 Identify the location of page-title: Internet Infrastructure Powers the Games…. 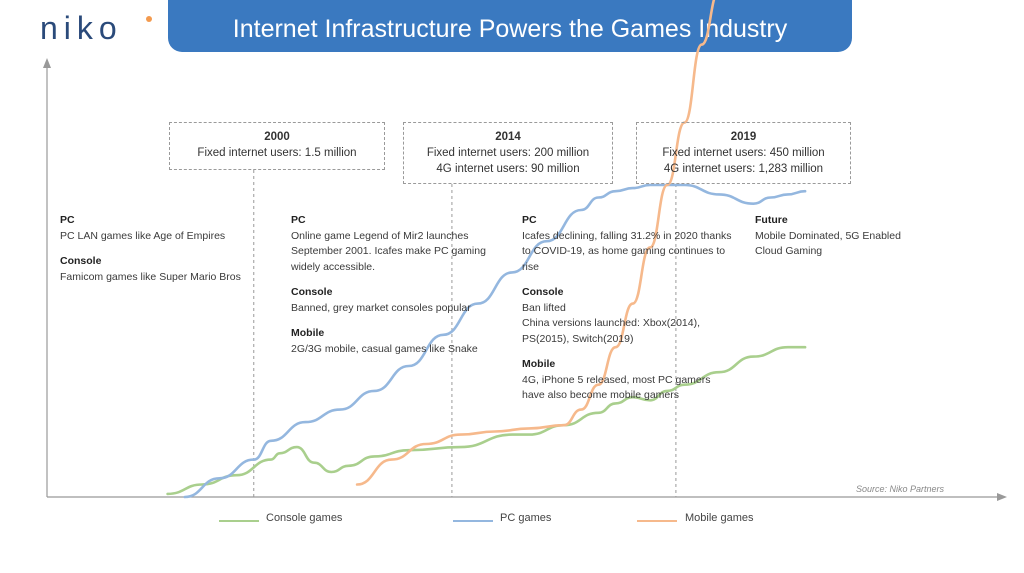
(510, 26).